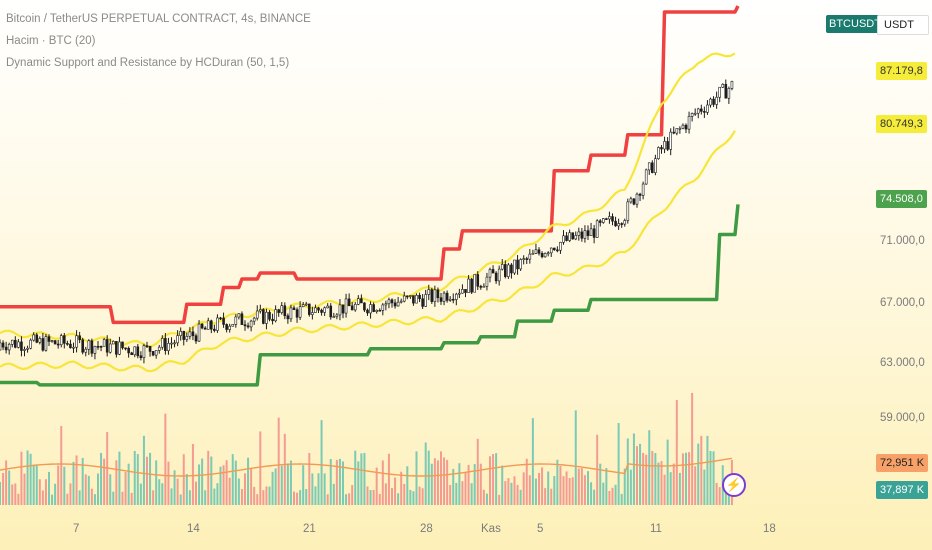  What do you see at coordinates (366, 467) in the screenshot?
I see `volume-ma-line` at bounding box center [366, 467].